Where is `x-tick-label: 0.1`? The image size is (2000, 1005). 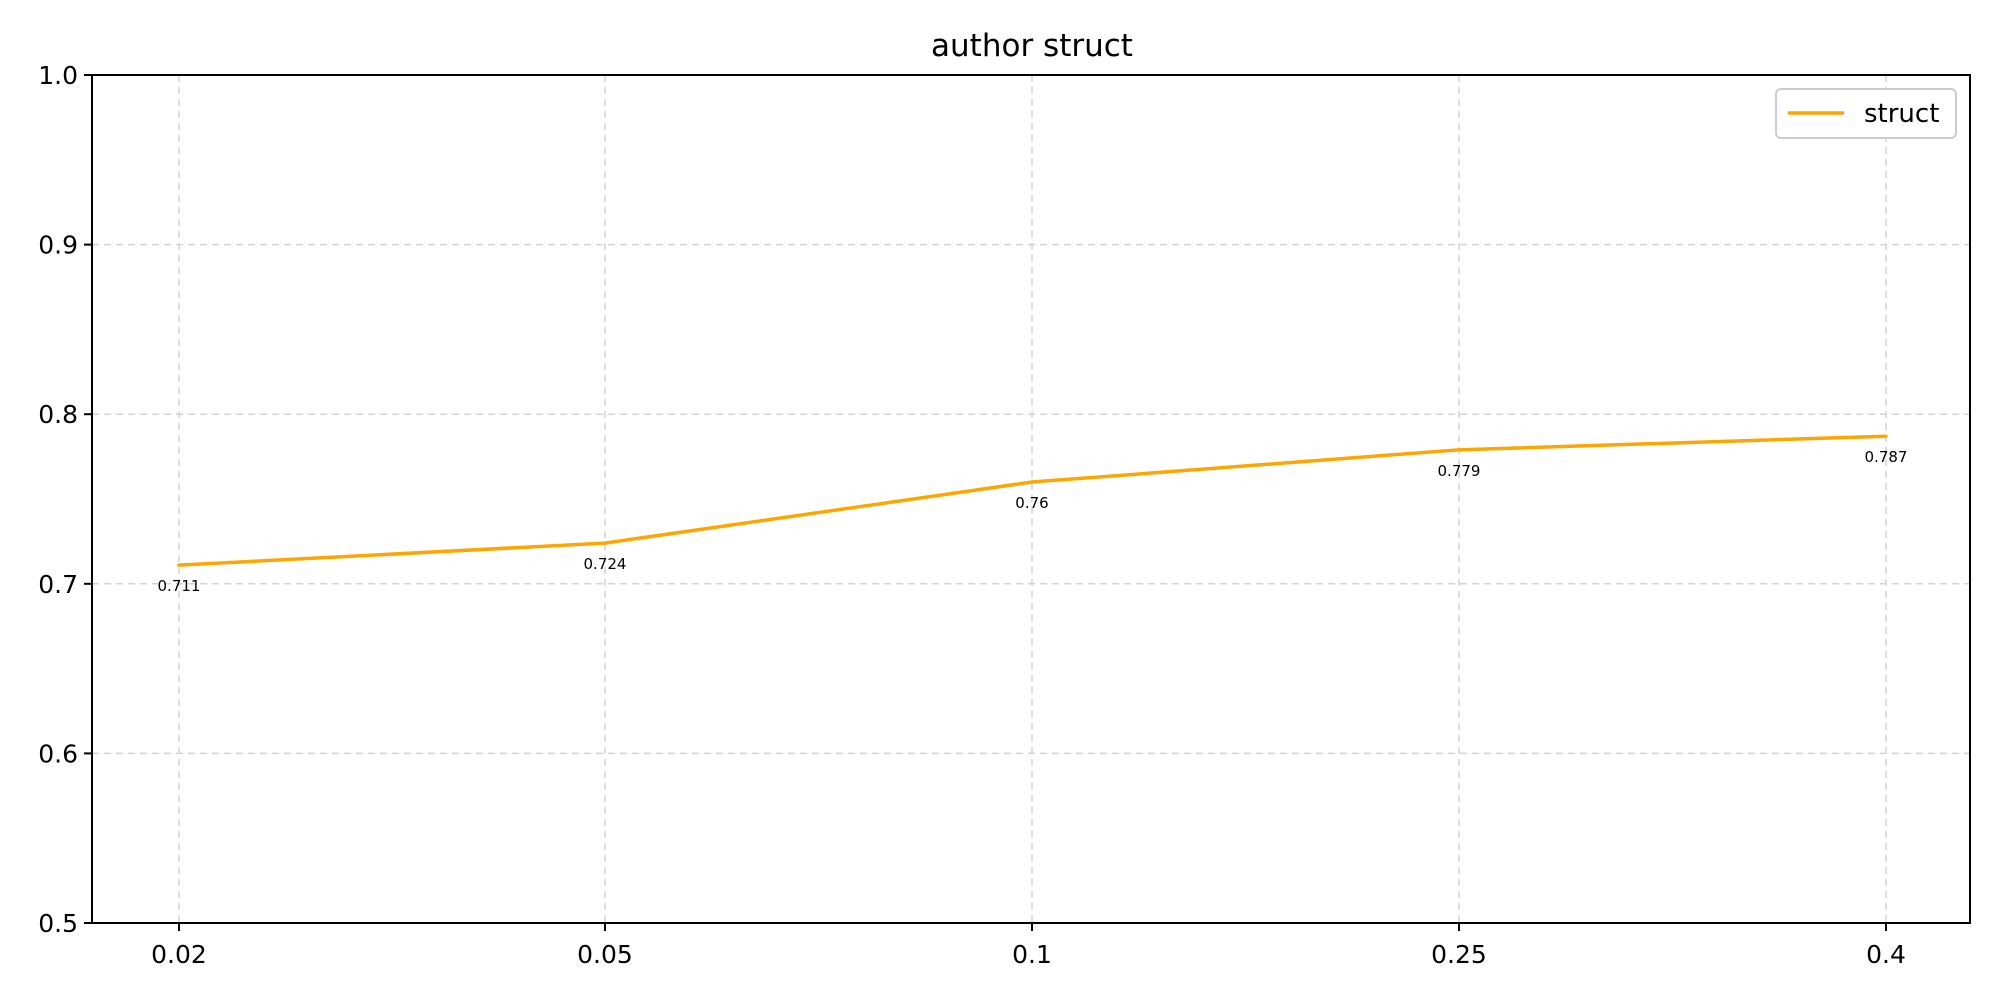
x-tick-label: 0.1 is located at coordinates (1032, 954).